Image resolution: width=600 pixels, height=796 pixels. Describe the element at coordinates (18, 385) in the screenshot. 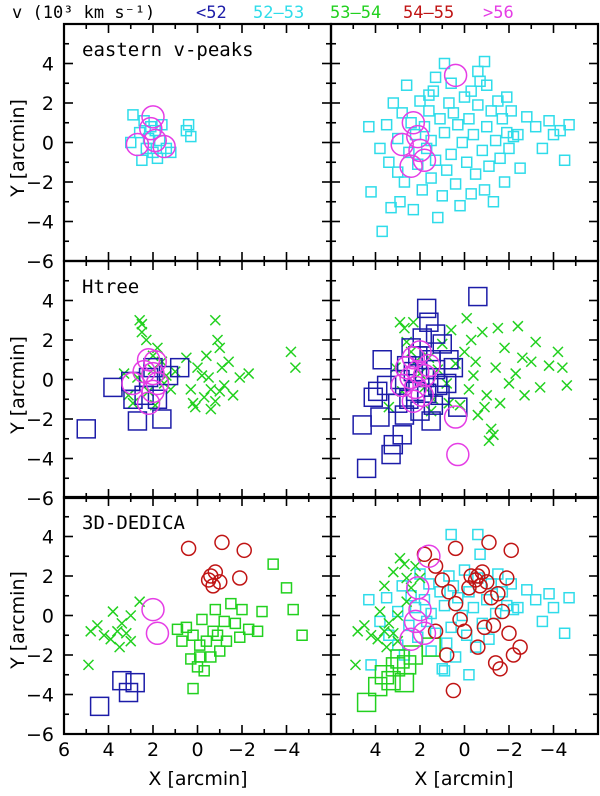

I see `y-axis-label-middle: Y [arcmin]` at that location.